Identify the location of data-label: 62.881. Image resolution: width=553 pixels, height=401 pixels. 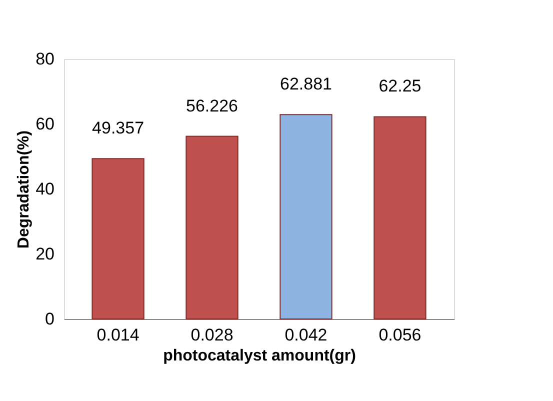
(306, 84).